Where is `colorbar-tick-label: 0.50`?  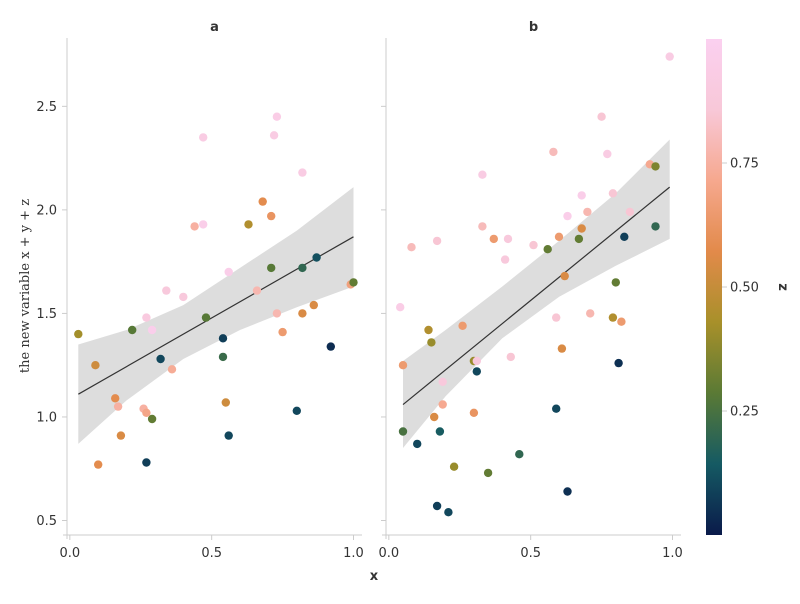
colorbar-tick-label: 0.50 is located at coordinates (744, 288).